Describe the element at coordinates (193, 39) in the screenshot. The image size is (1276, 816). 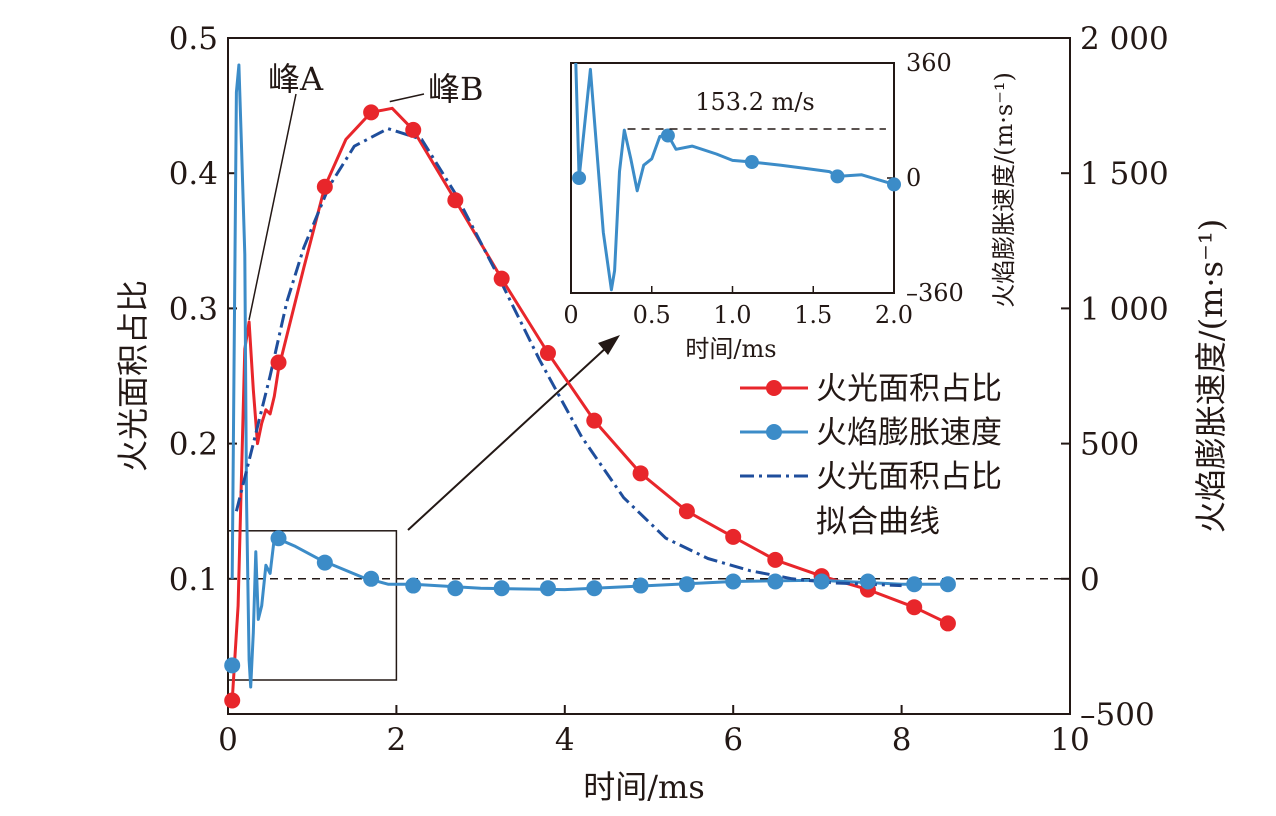
I see `left-y-tick-label: 0.5` at that location.